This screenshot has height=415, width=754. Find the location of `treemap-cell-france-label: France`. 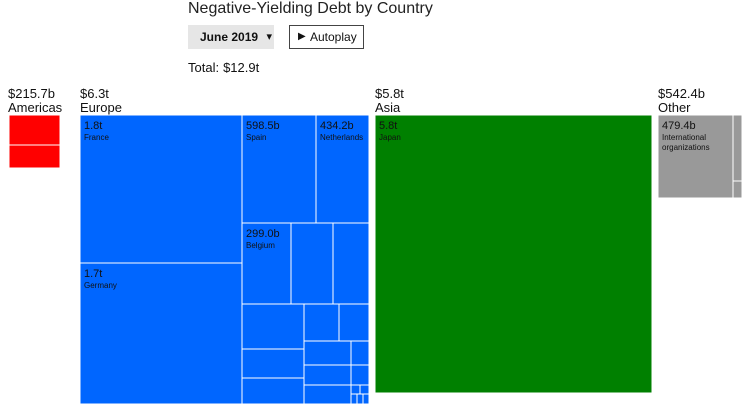

treemap-cell-france-label: France is located at coordinates (96, 137).